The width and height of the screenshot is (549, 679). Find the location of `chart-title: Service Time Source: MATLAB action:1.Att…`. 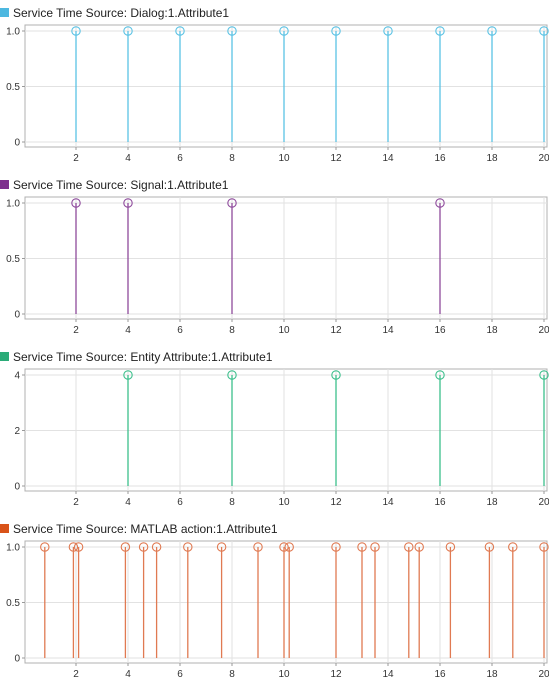

chart-title: Service Time Source: MATLAB action:1.Att… is located at coordinates (145, 529).